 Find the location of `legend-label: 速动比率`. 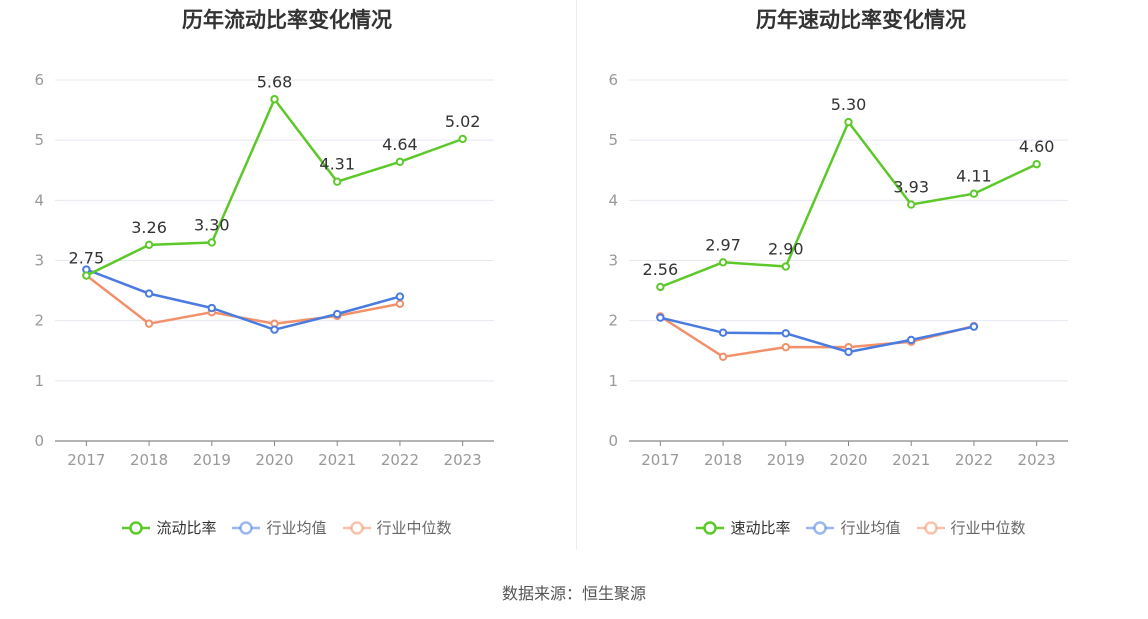

legend-label: 速动比率 is located at coordinates (760, 528).